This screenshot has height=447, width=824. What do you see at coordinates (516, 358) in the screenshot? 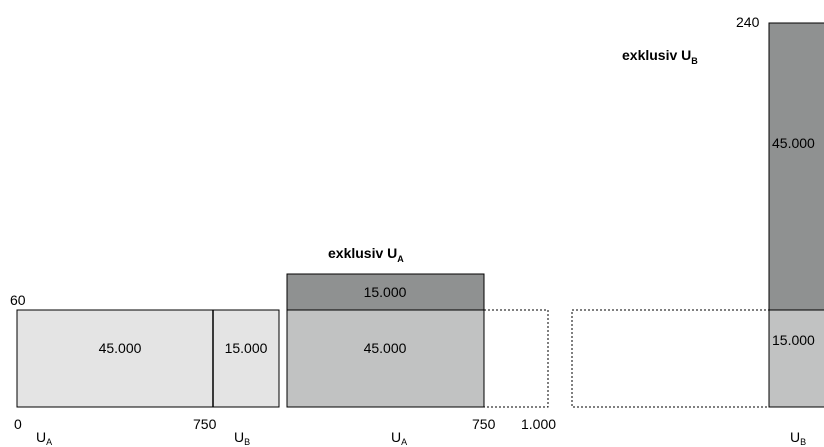
I see `panel-2-dashed-extension` at bounding box center [516, 358].